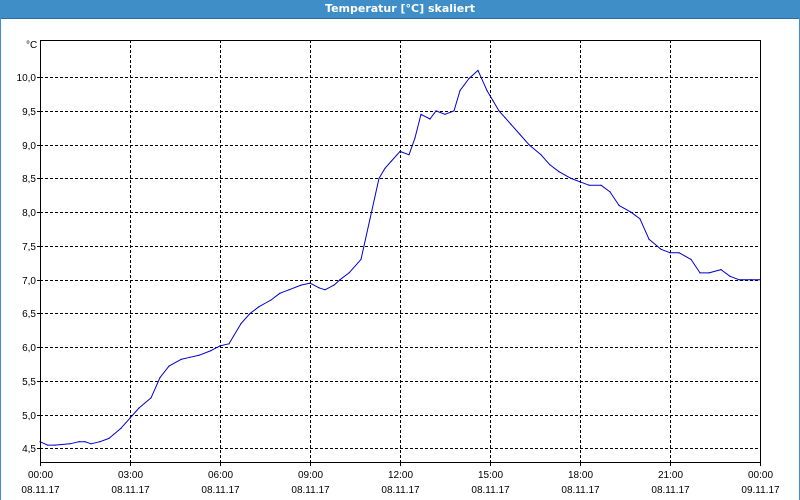 The height and width of the screenshot is (500, 800). Describe the element at coordinates (670, 475) in the screenshot. I see `x-tick-time-label: 21:00` at that location.